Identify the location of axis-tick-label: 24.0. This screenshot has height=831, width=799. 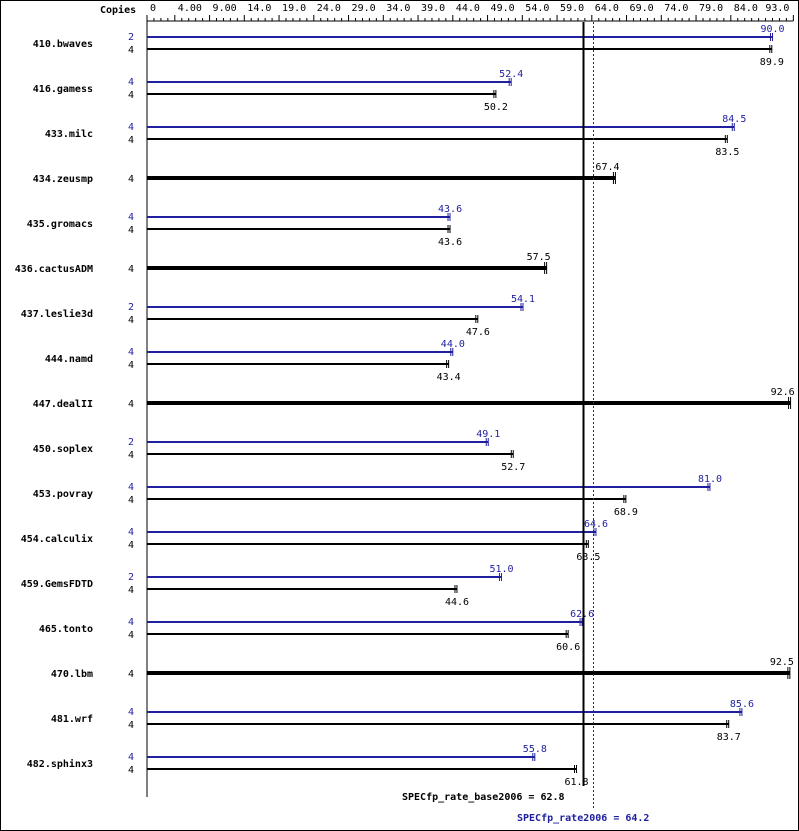
(329, 8).